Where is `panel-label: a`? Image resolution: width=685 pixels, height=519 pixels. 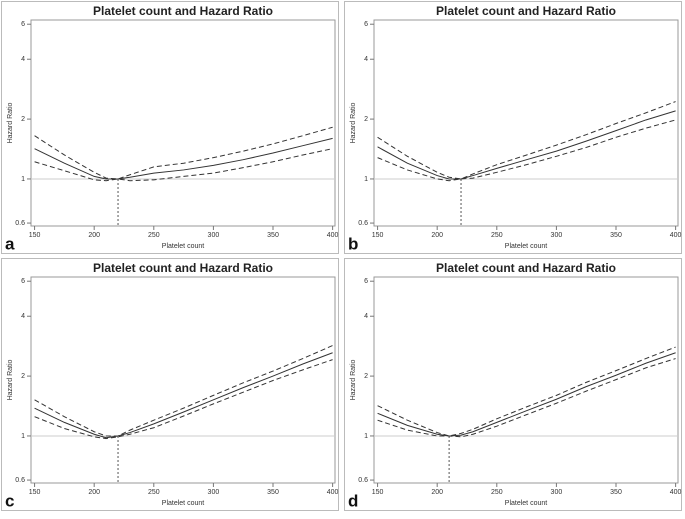 panel-label: a is located at coordinates (10, 243).